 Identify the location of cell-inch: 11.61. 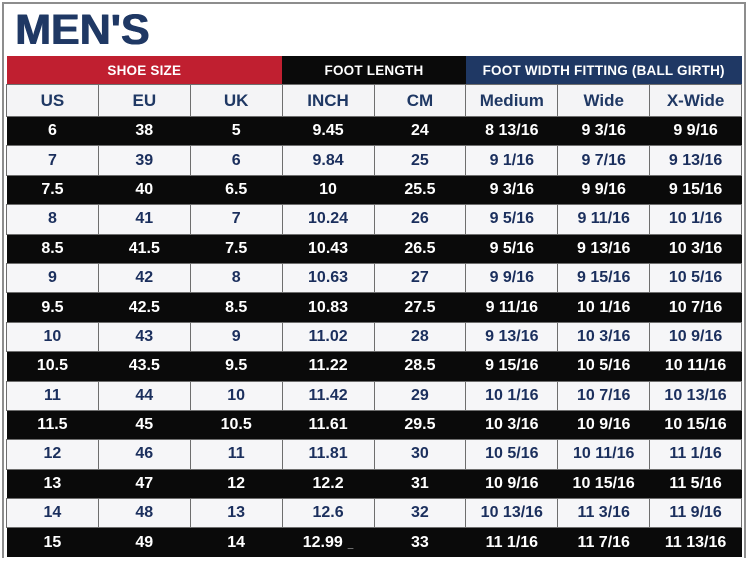
(328, 425).